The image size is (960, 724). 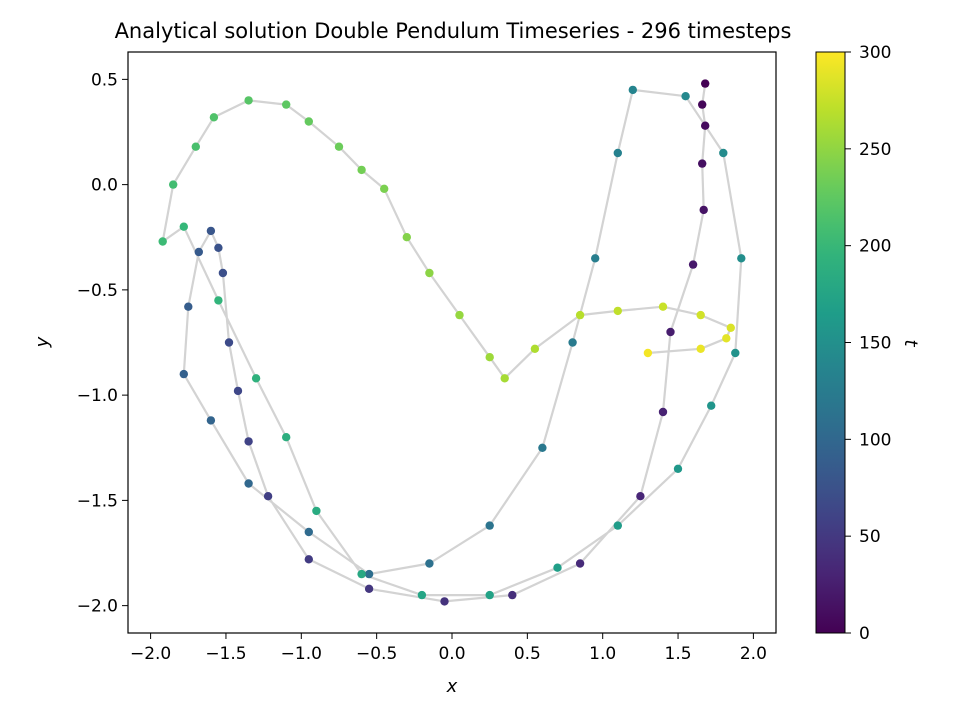 I want to click on colorbar-tick-label: 300, so click(x=875, y=53).